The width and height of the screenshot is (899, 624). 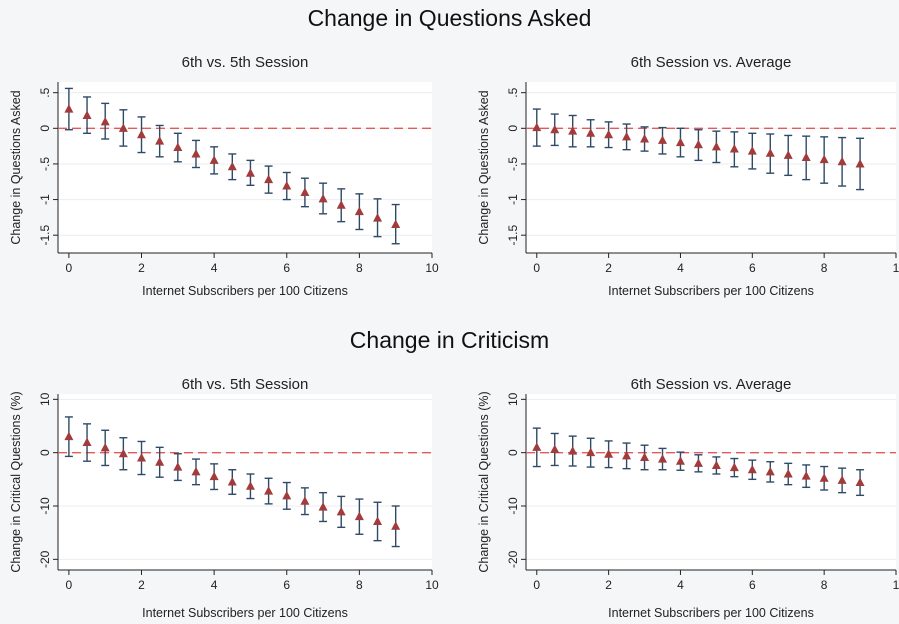 I want to click on y-tick-label: -10, so click(x=513, y=506).